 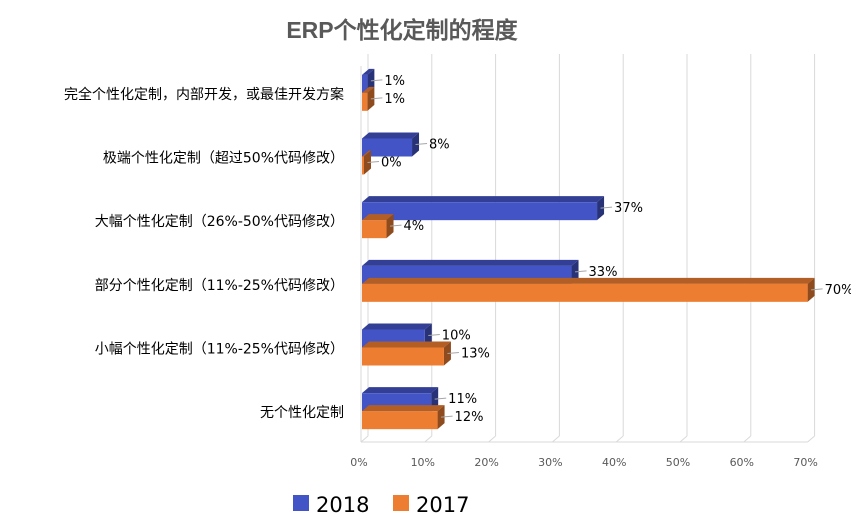 What do you see at coordinates (381, 505) in the screenshot?
I see `legend: 2018 2017` at bounding box center [381, 505].